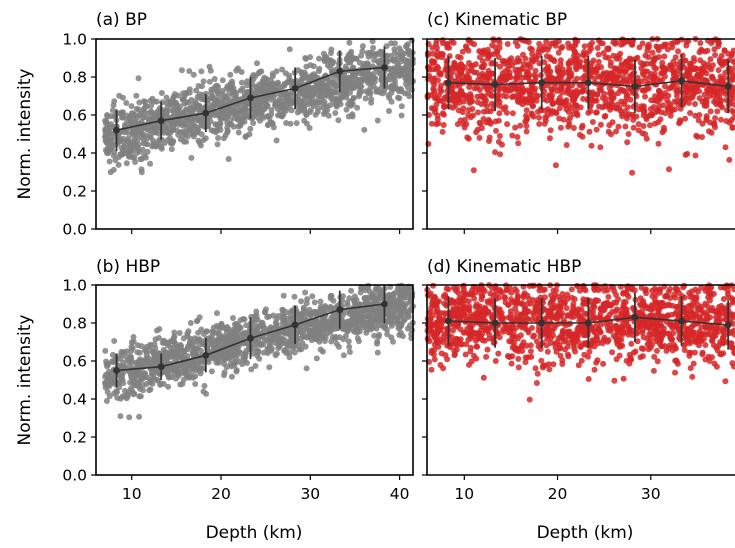 Image resolution: width=735 pixels, height=548 pixels. Describe the element at coordinates (259, 351) in the screenshot. I see `scatter-points` at that location.